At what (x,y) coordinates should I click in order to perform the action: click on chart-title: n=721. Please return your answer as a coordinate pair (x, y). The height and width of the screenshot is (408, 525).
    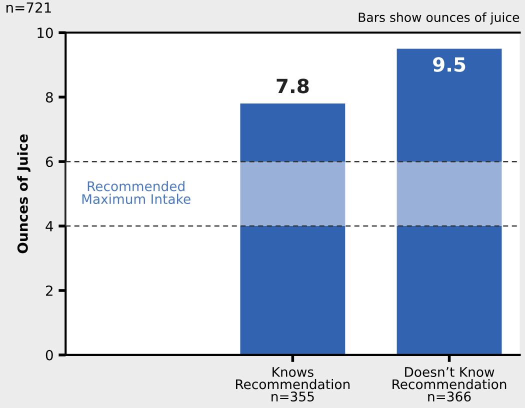
    Looking at the image, I should click on (28, 7).